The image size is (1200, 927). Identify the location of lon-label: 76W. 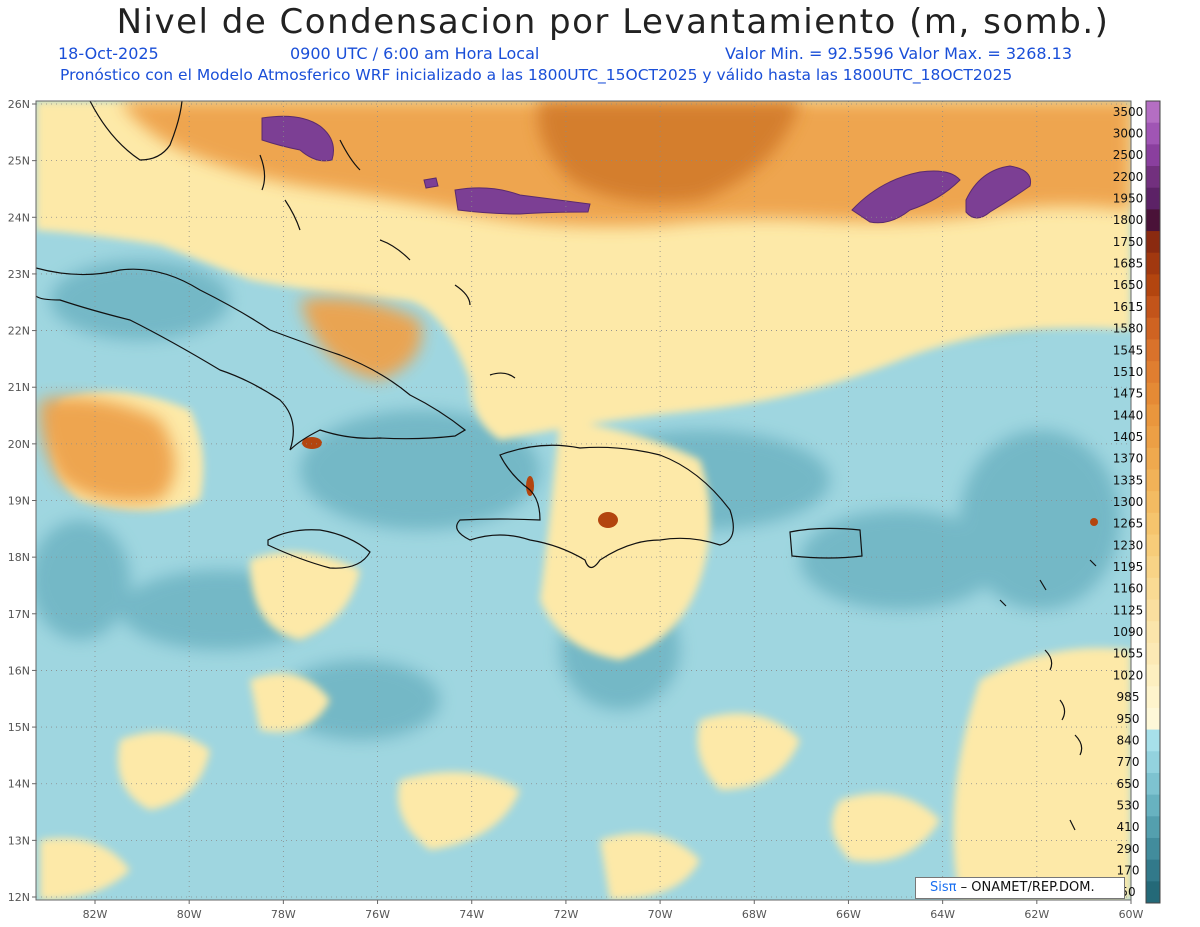
(377, 914).